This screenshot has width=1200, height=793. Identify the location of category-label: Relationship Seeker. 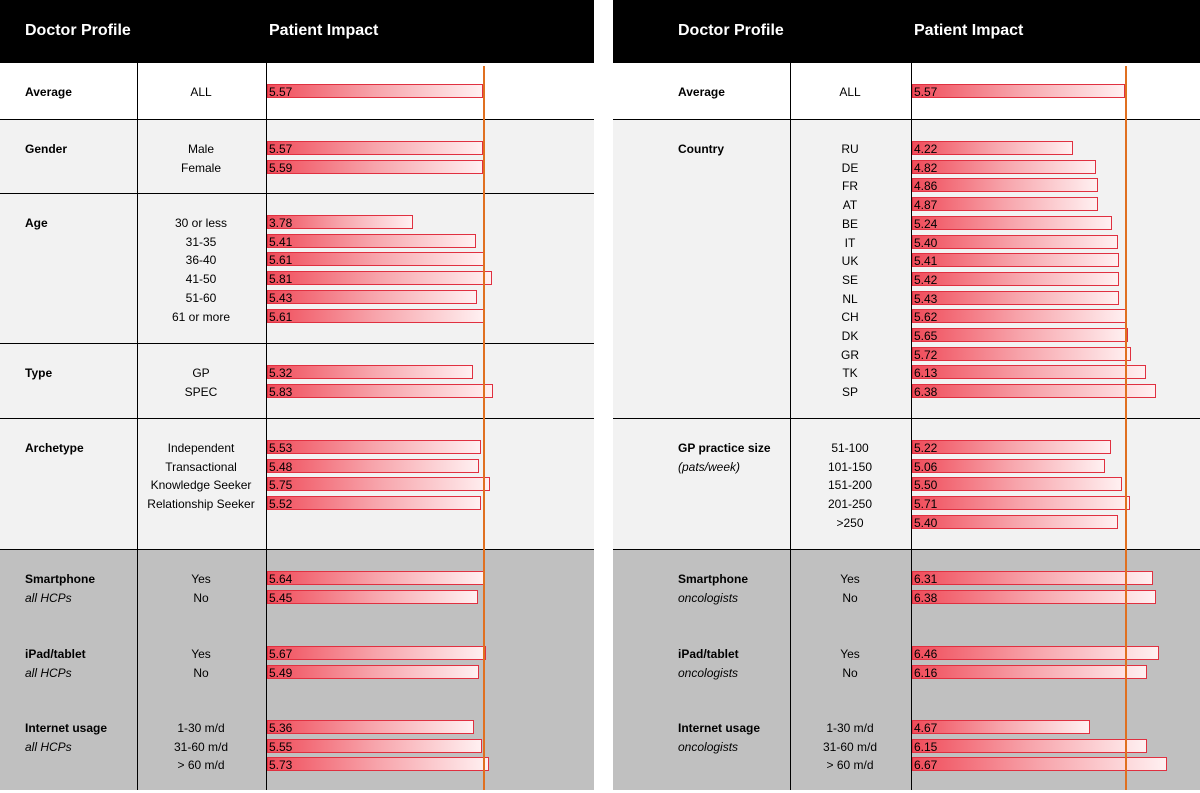
(201, 504).